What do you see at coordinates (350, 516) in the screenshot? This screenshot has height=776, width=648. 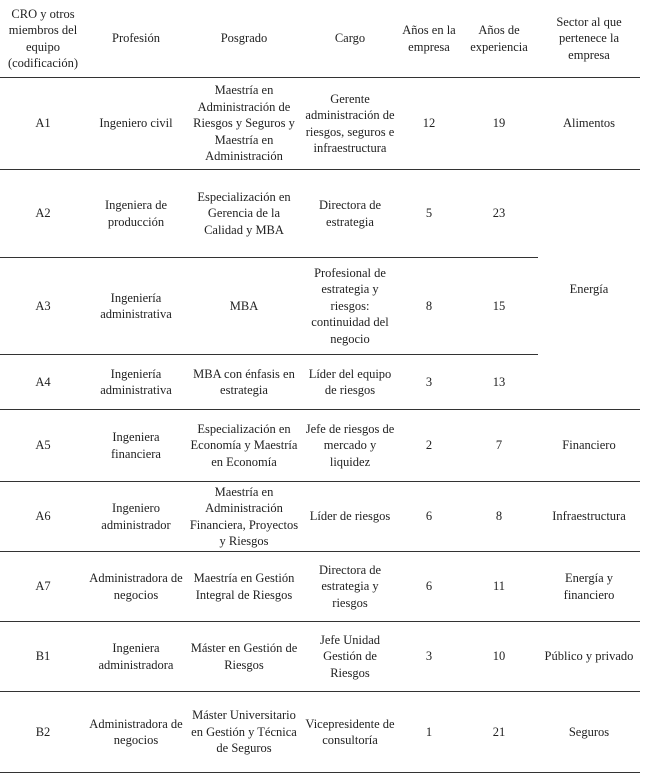 I see `table-cell: Líder de riesgos` at bounding box center [350, 516].